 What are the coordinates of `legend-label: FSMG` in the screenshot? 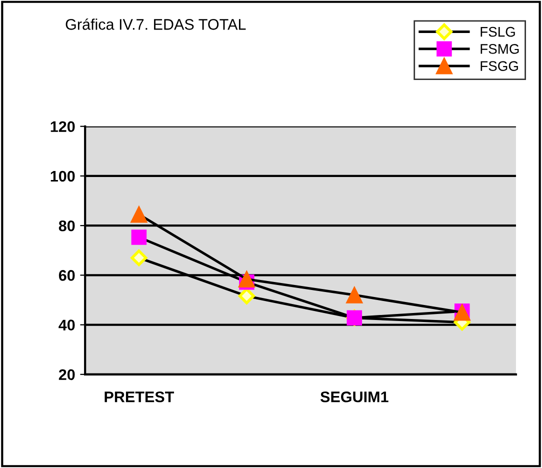 It's located at (499, 49).